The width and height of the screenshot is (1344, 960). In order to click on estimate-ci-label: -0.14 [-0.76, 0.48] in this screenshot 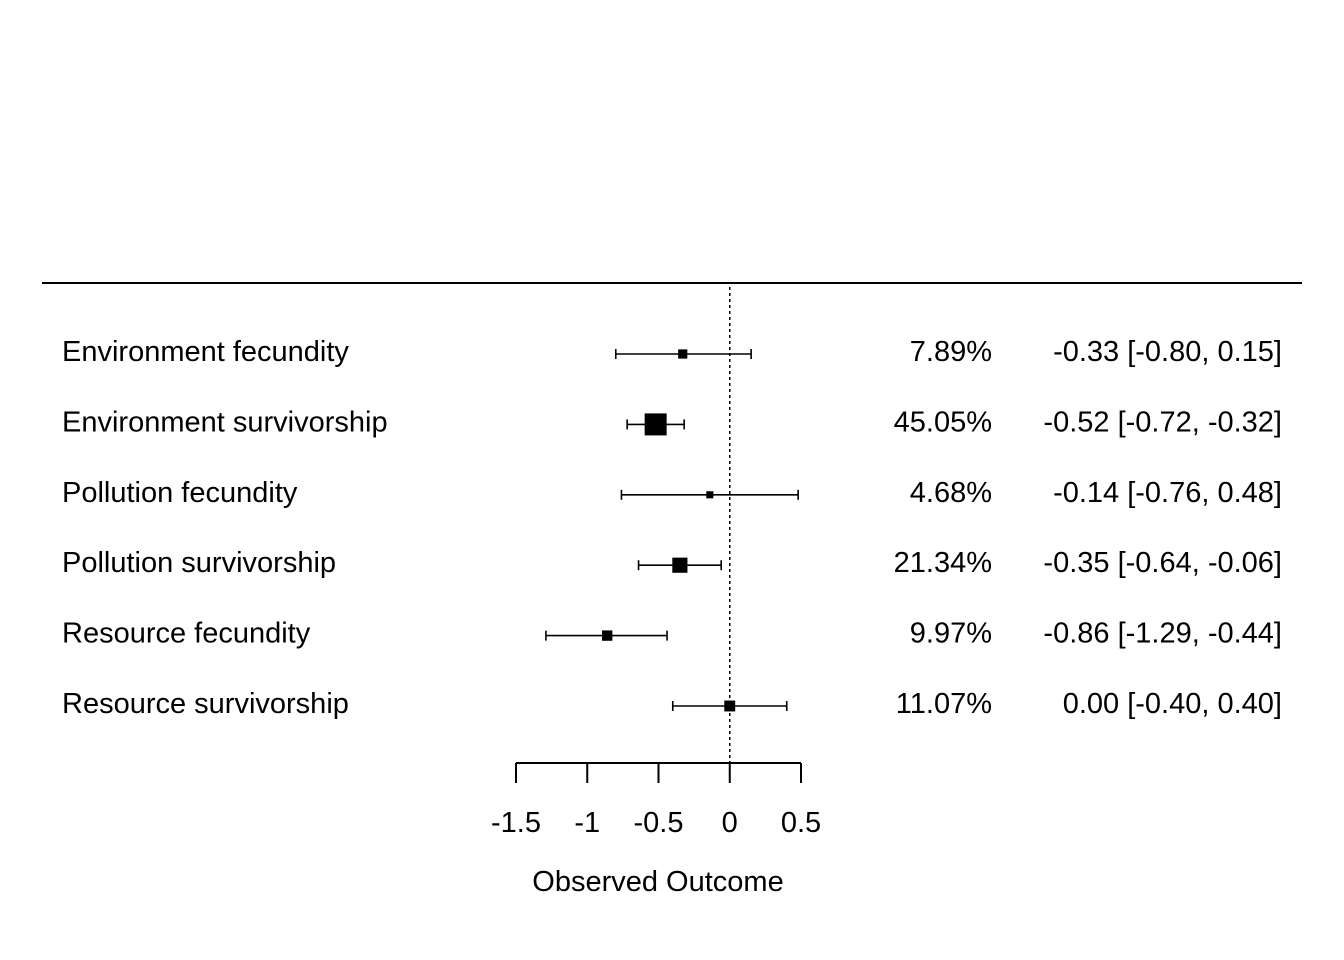, I will do `click(1167, 493)`.